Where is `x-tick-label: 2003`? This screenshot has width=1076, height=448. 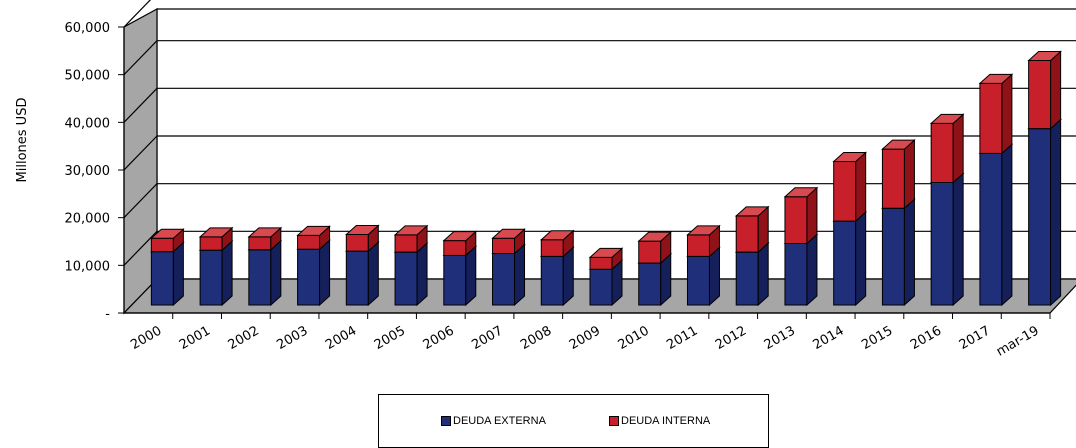 x-tick-label: 2003 is located at coordinates (292, 338).